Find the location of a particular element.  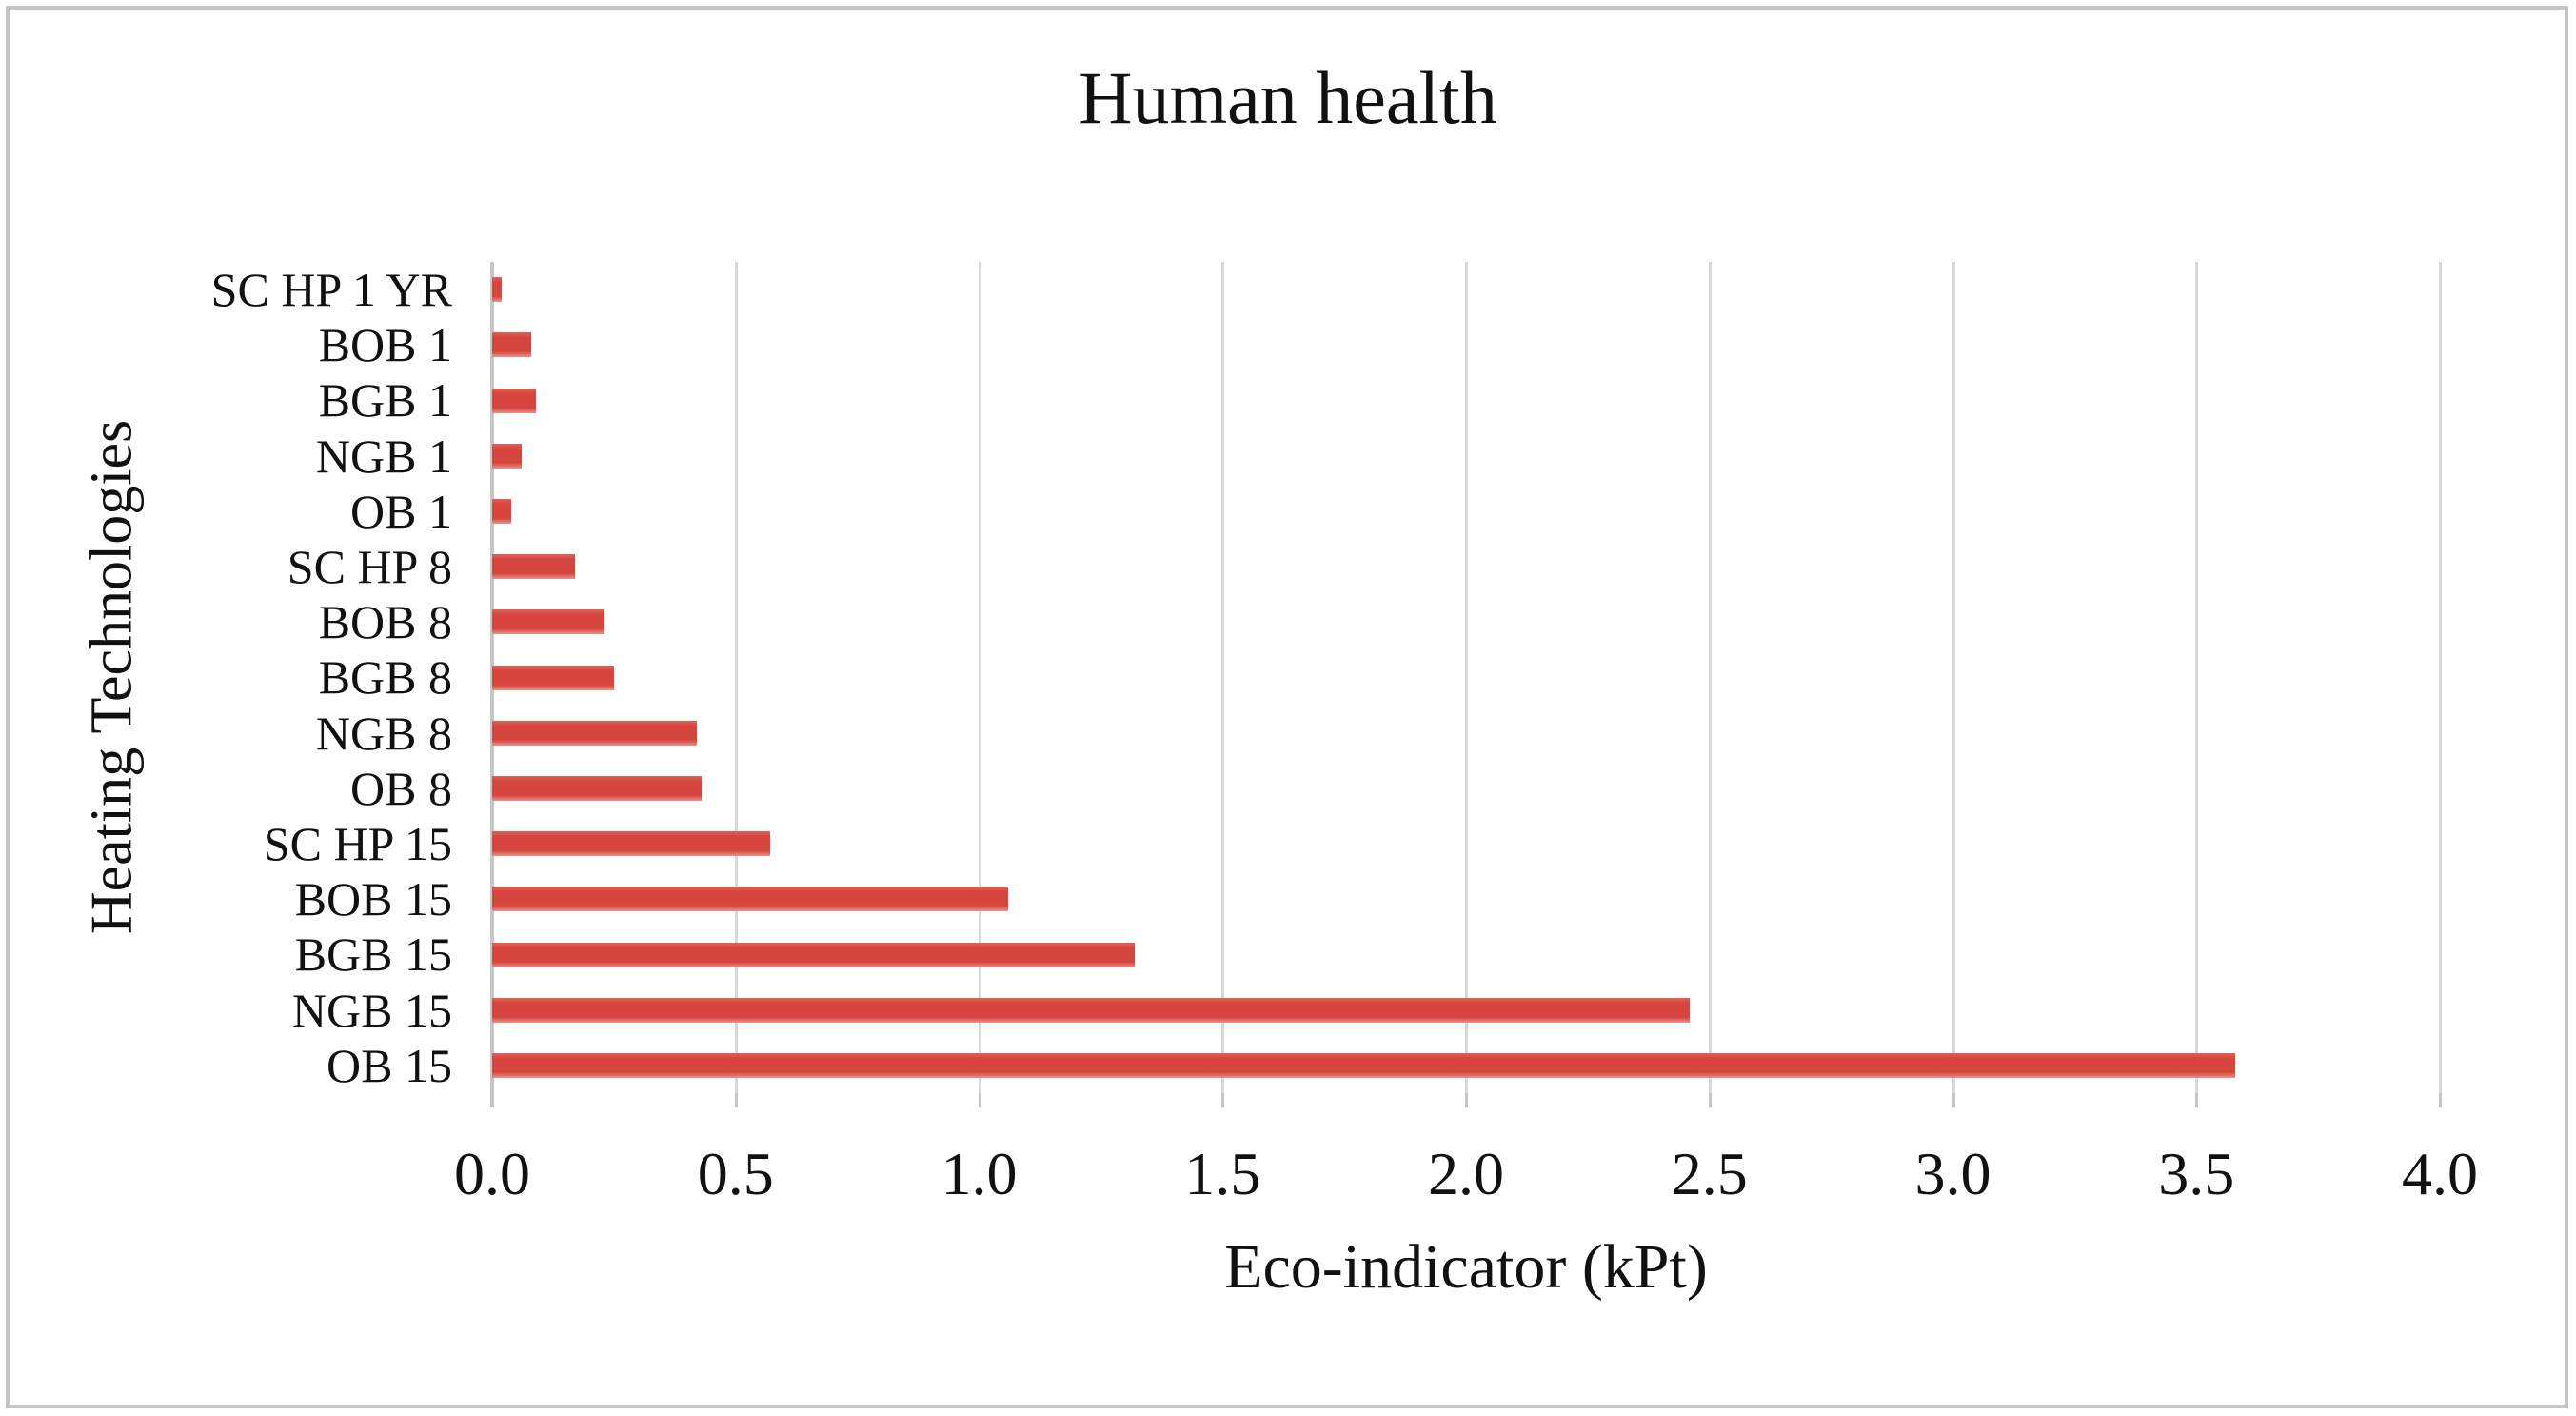

x-tick-label: 1.5 is located at coordinates (1222, 1173).